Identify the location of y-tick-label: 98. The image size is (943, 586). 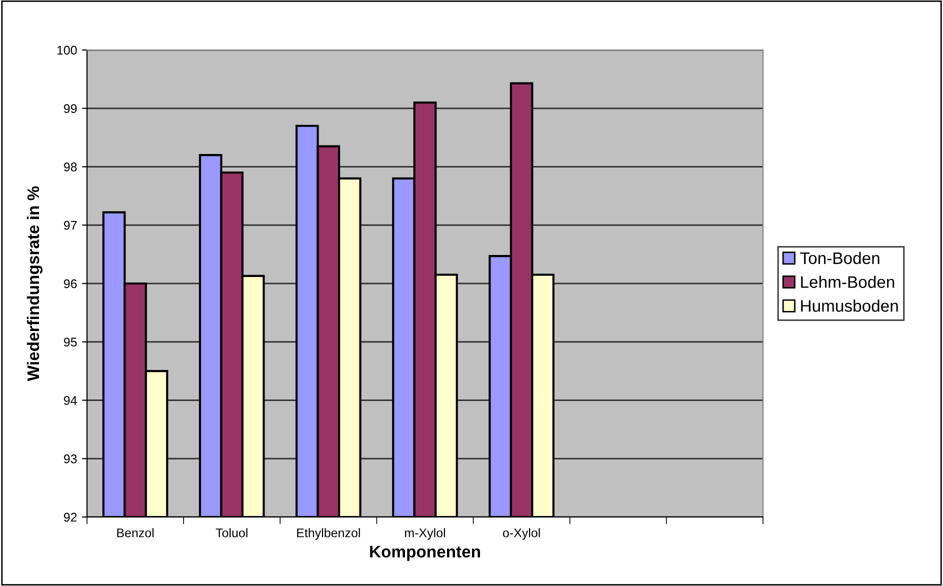
(70, 167).